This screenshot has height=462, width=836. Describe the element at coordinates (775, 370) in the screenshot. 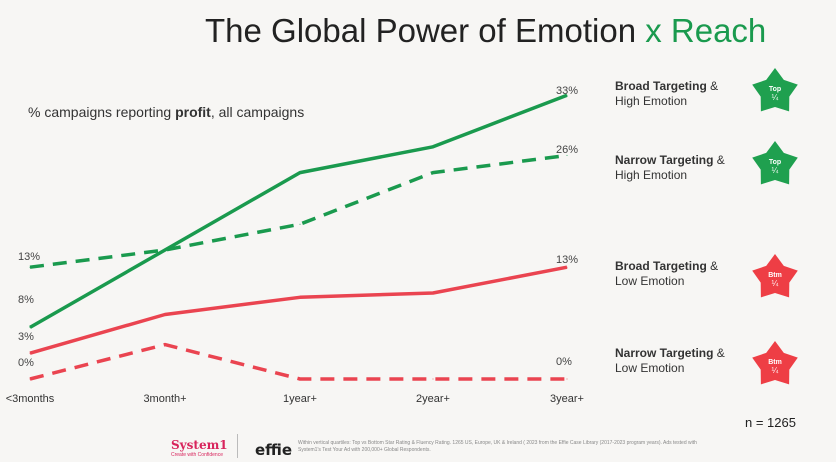

I see `badge-fraction-4: ¼` at that location.